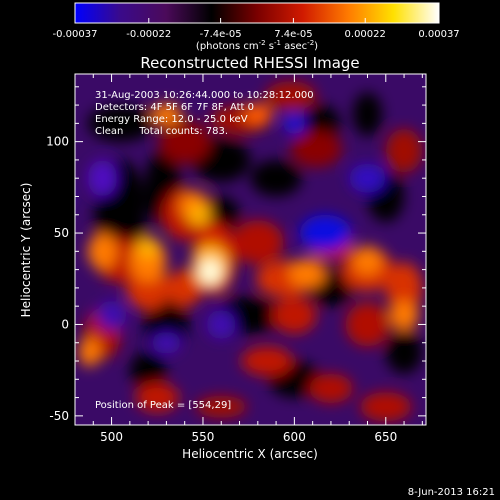 The height and width of the screenshot is (500, 500). What do you see at coordinates (161, 131) in the screenshot?
I see `info-clean-counts: Clean Total counts: 783.` at bounding box center [161, 131].